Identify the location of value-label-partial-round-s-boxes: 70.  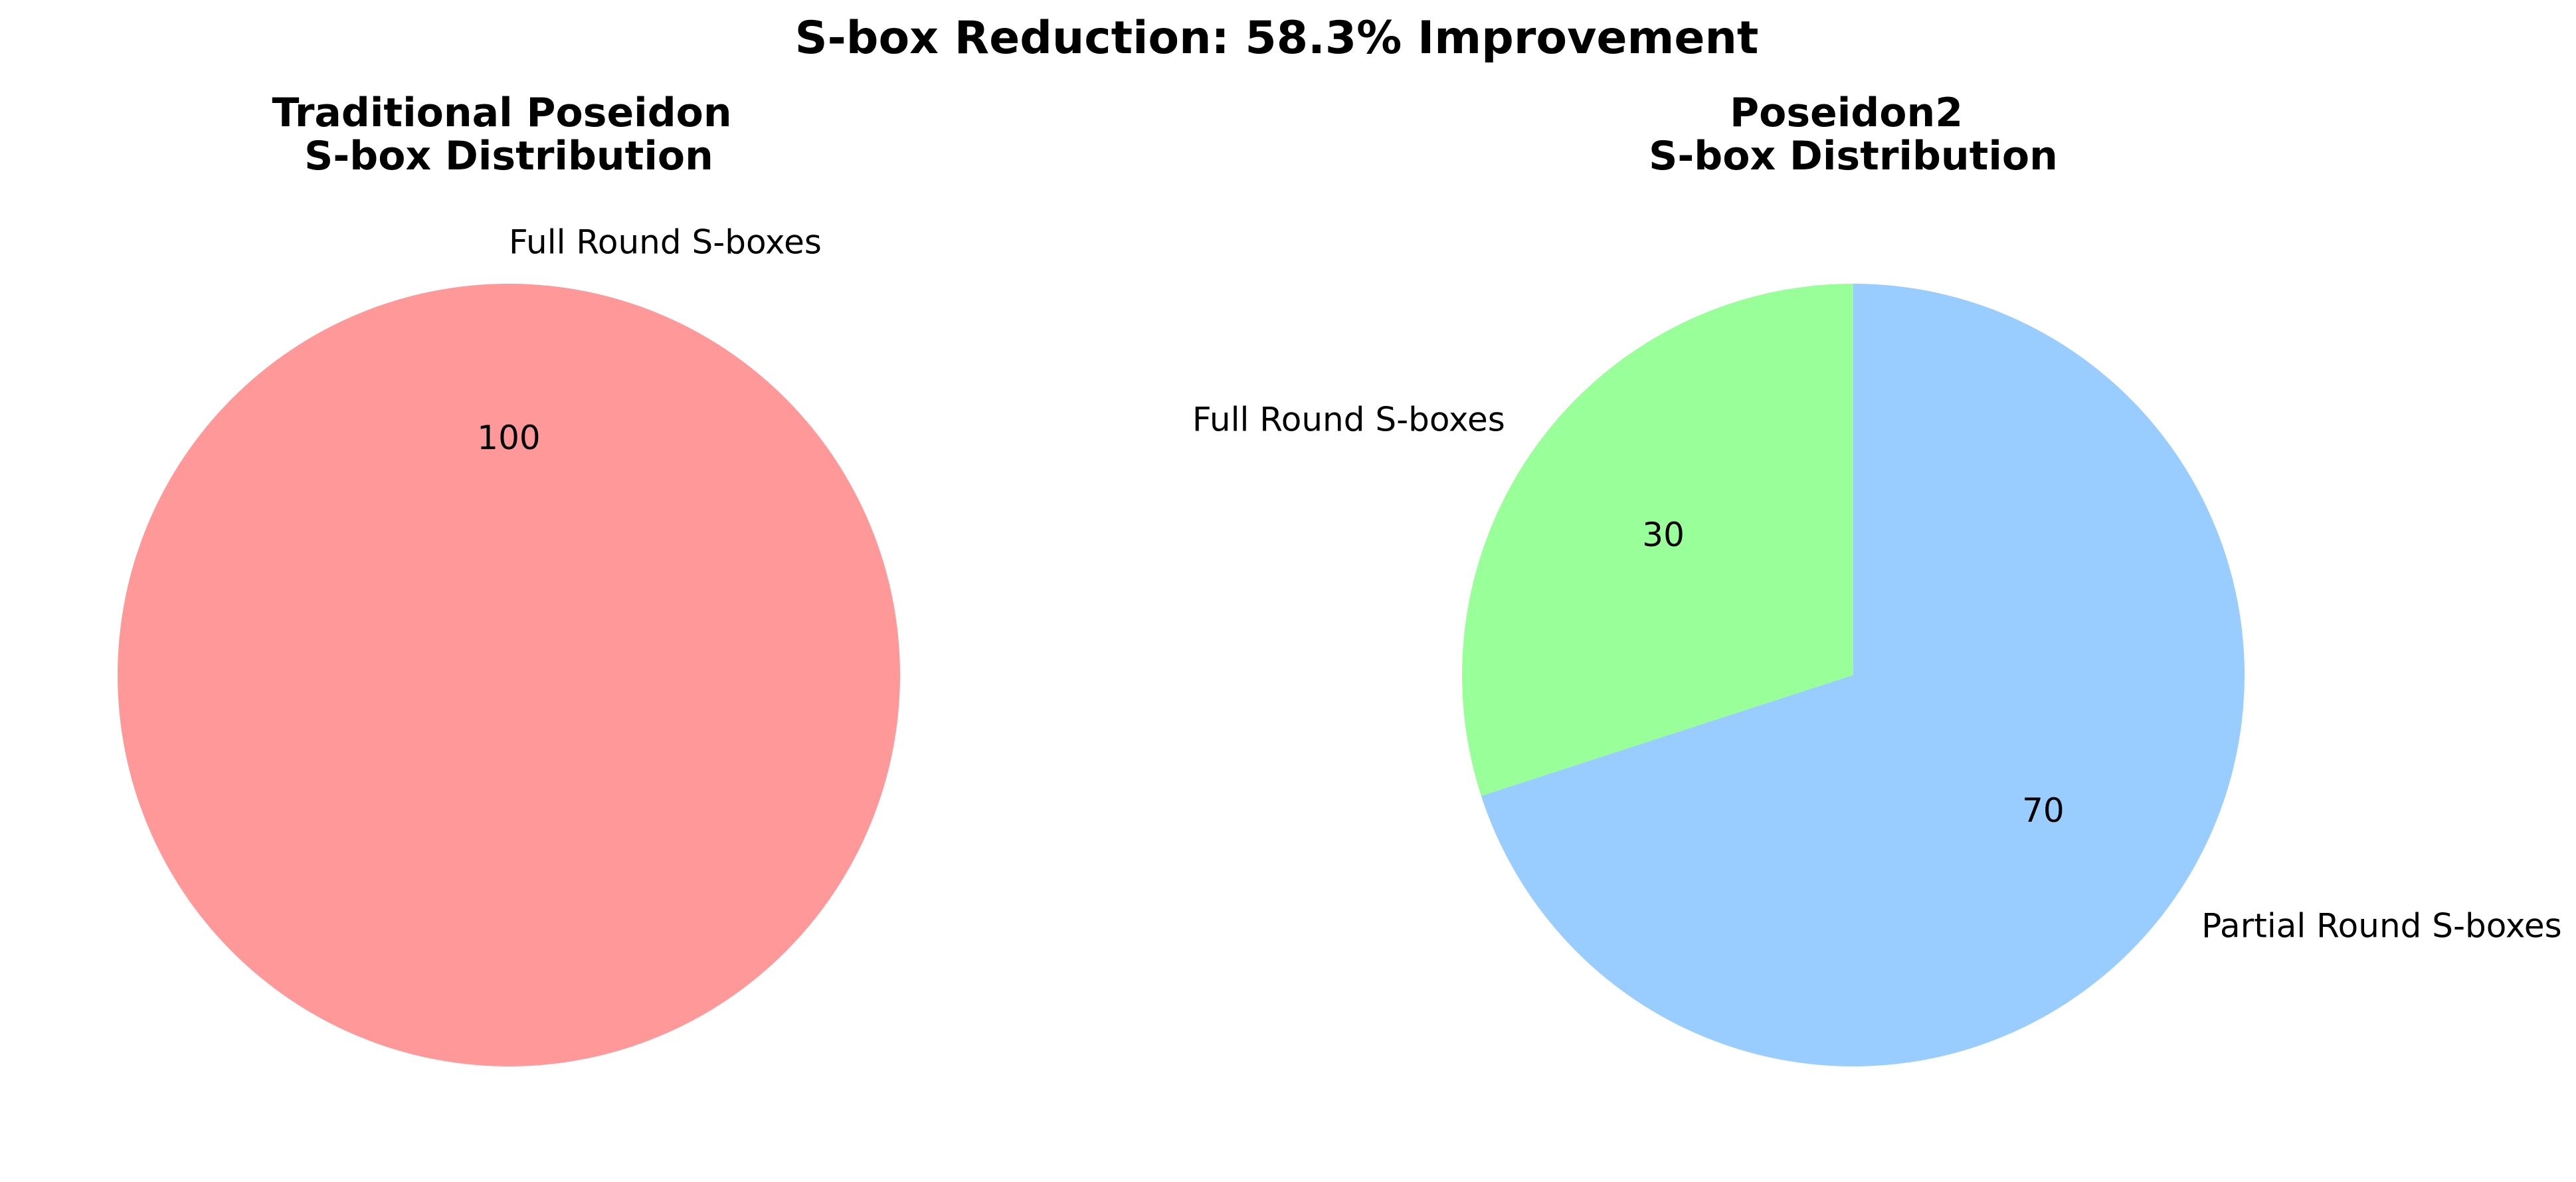
(2043, 810).